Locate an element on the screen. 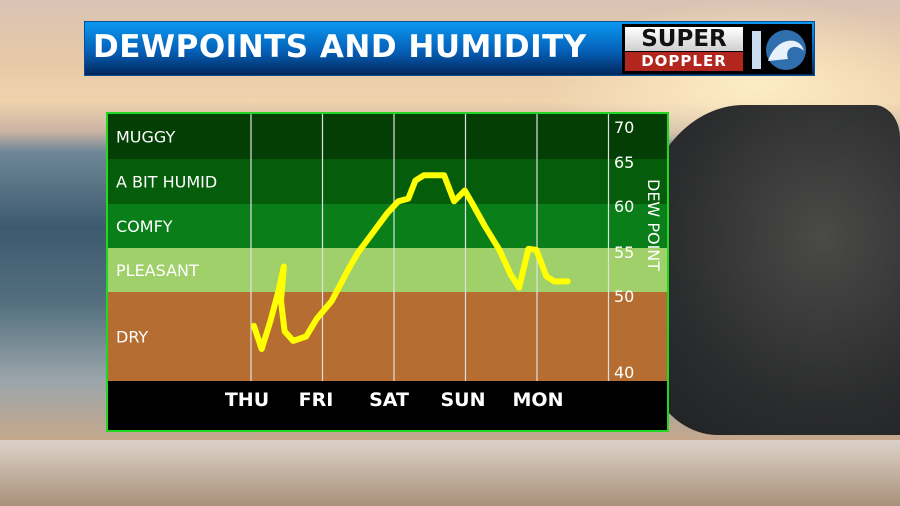 The height and width of the screenshot is (506, 900). super-doppler-10-logo: SUPER DOPPLER is located at coordinates (717, 49).